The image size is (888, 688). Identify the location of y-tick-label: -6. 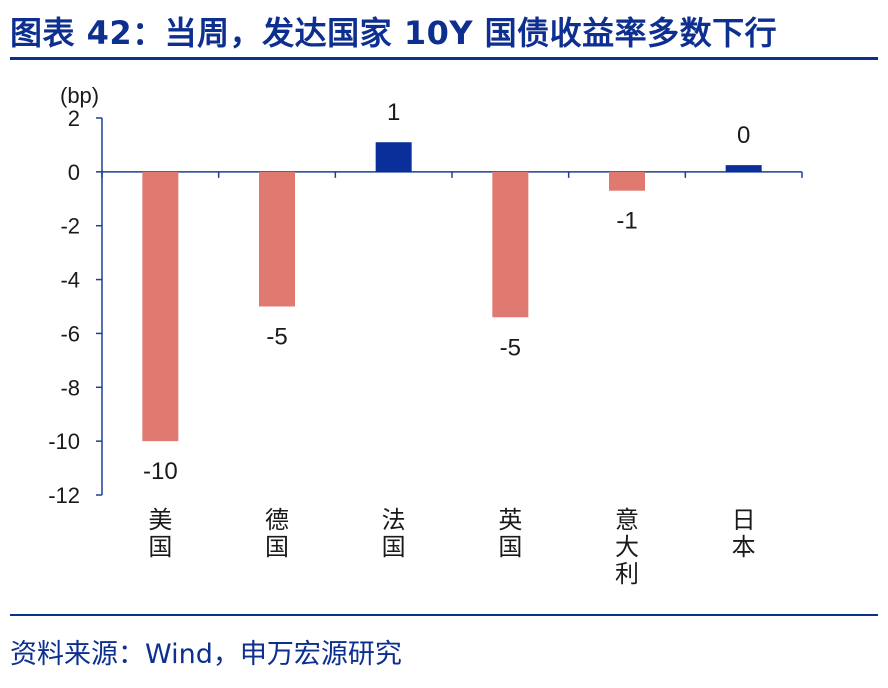
(70, 333).